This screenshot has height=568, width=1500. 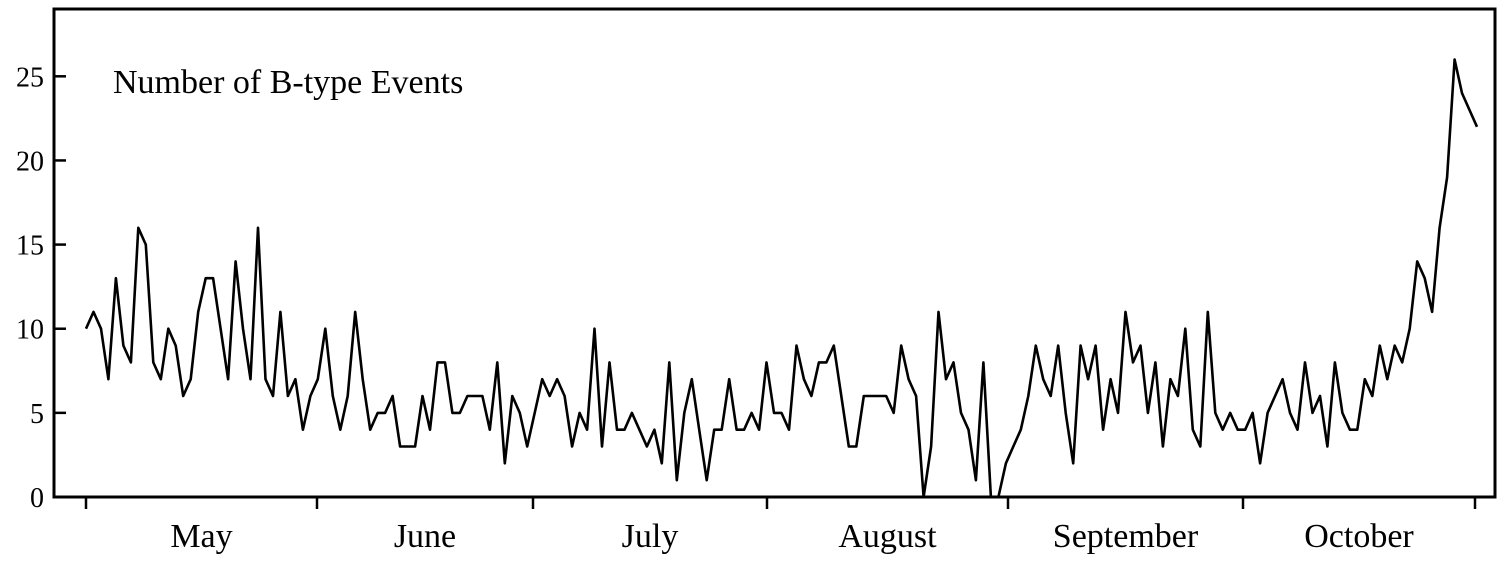 What do you see at coordinates (1126, 536) in the screenshot?
I see `x-month-label: September` at bounding box center [1126, 536].